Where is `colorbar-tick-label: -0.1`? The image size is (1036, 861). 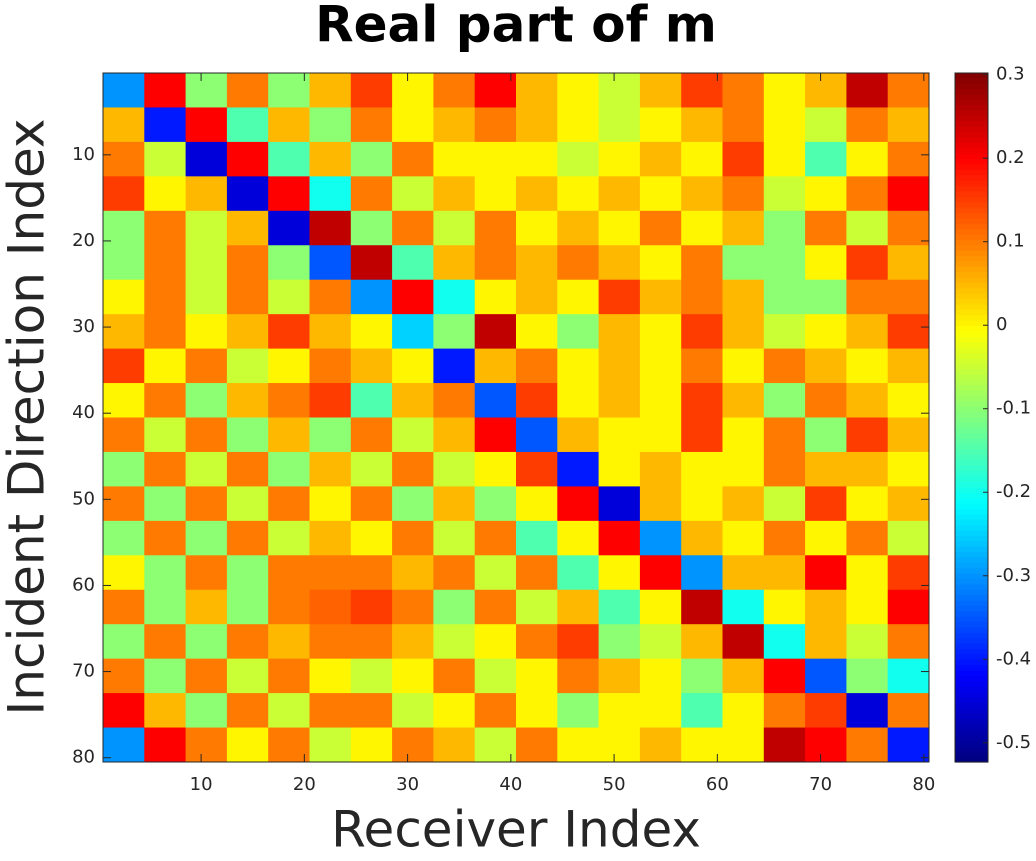
colorbar-tick-label: -0.1 is located at coordinates (1013, 408).